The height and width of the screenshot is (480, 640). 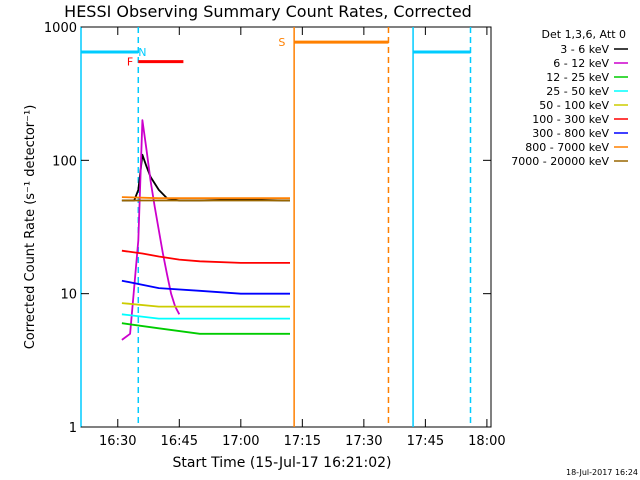 What do you see at coordinates (577, 91) in the screenshot?
I see `legend-label-3: 25 - 50 keV` at bounding box center [577, 91].